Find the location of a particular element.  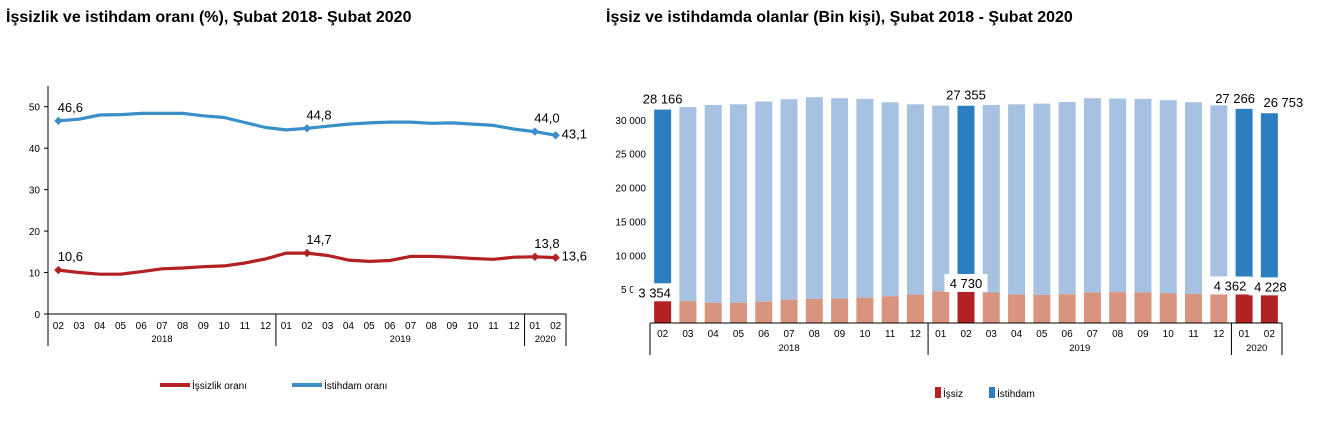

y-tick-label: 10 000 is located at coordinates (630, 256).